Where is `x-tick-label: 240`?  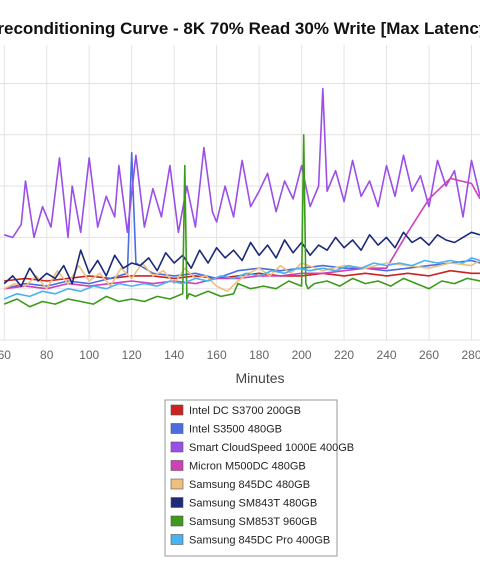
x-tick-label: 240 is located at coordinates (387, 355).